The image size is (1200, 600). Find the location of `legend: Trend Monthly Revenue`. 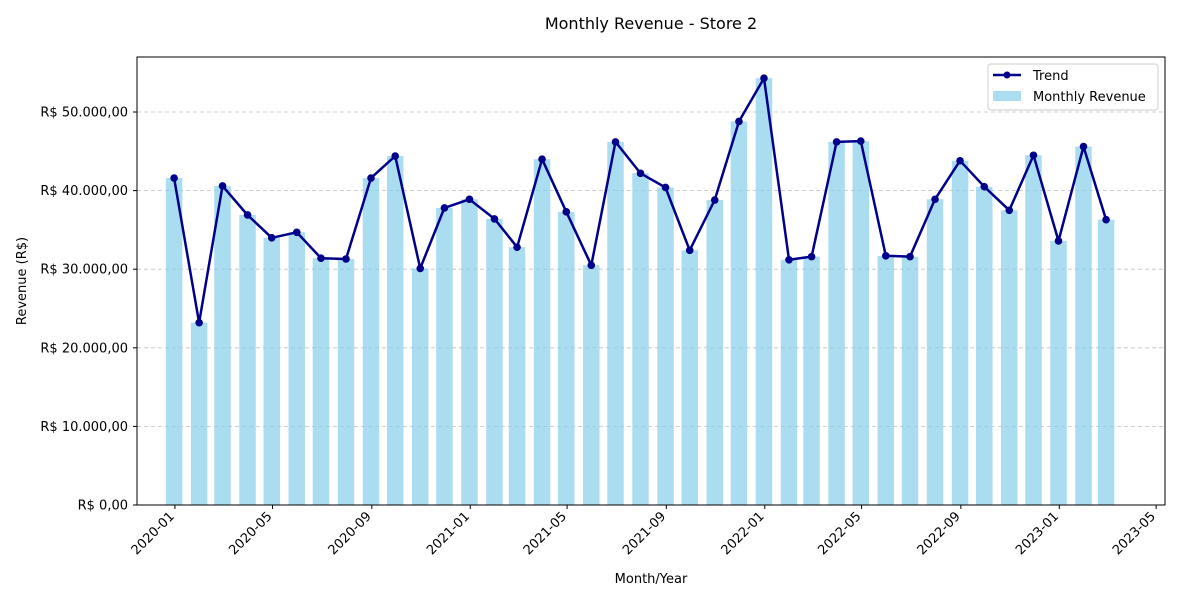

legend: Trend Monthly Revenue is located at coordinates (1073, 87).